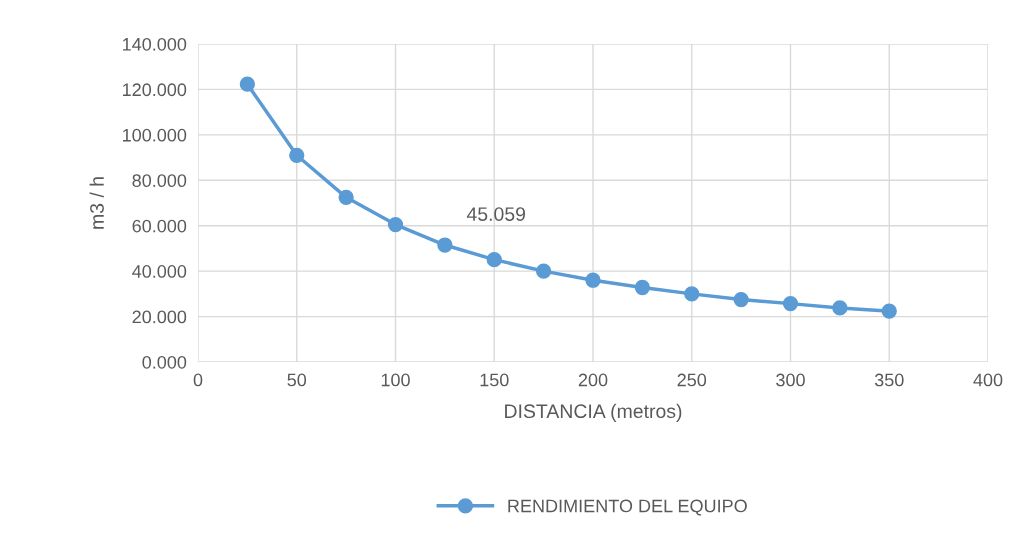 Image resolution: width=1024 pixels, height=549 pixels. Describe the element at coordinates (155, 135) in the screenshot. I see `y-tick-label: 100.000` at that location.